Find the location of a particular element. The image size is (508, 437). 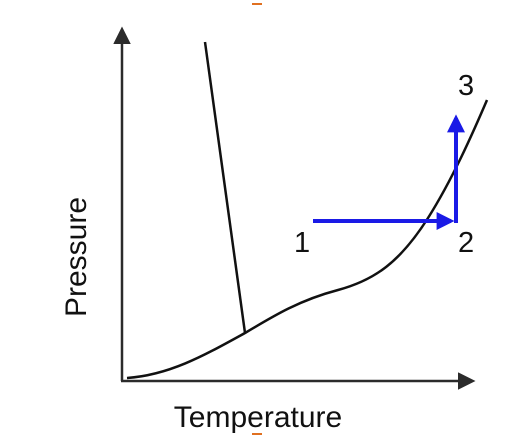

point-label-1: 1 is located at coordinates (302, 243).